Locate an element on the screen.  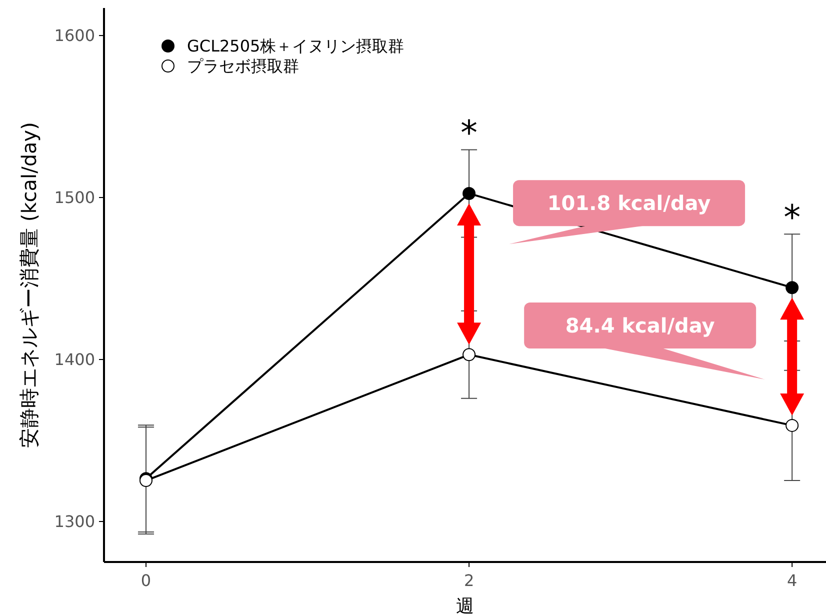
annotation: 101.8 kcal/day is located at coordinates (629, 203).